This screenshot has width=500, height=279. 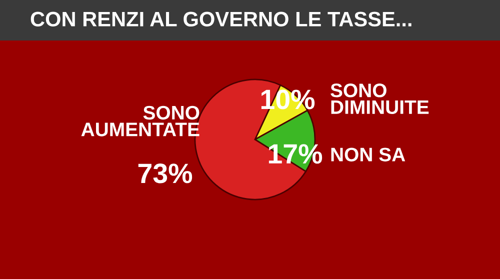 I want to click on slice-label: SONO AUMENTATE, so click(x=140, y=121).